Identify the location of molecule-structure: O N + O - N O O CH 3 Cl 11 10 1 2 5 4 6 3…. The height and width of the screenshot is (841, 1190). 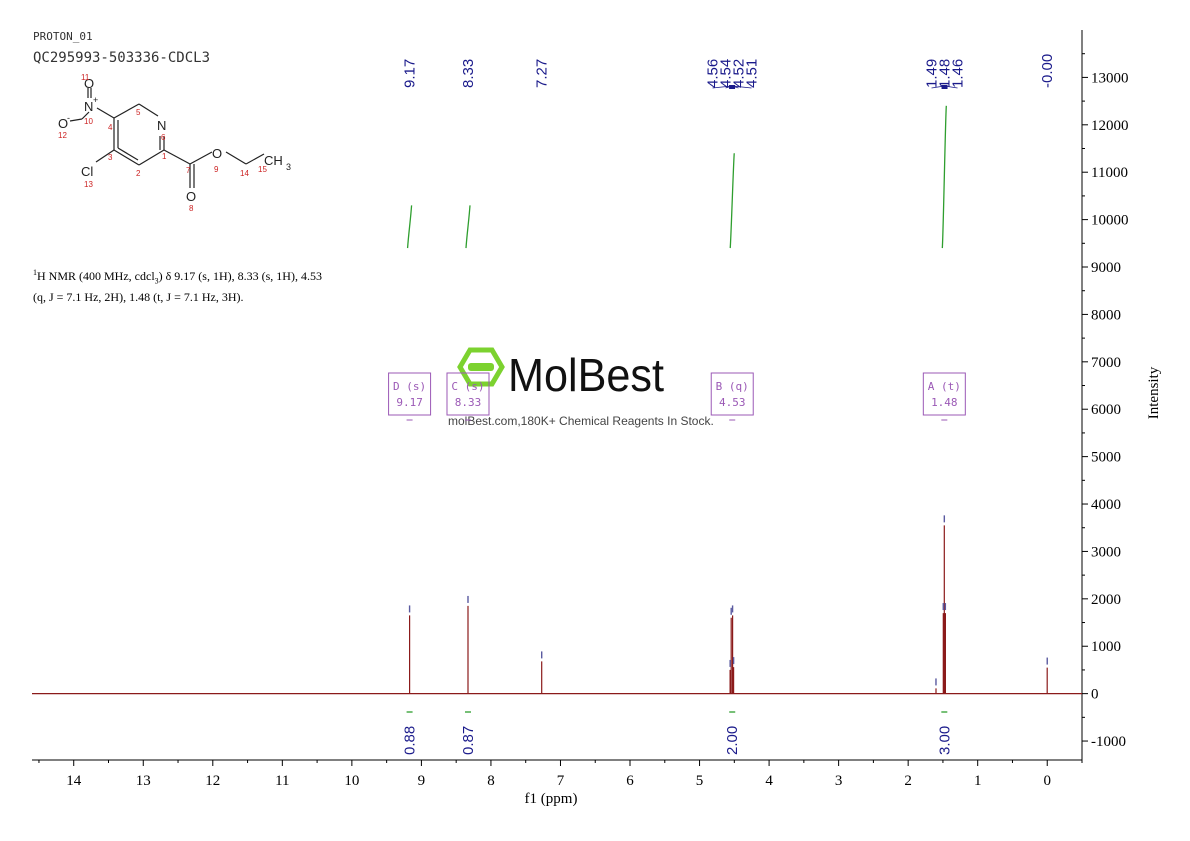
(174, 143).